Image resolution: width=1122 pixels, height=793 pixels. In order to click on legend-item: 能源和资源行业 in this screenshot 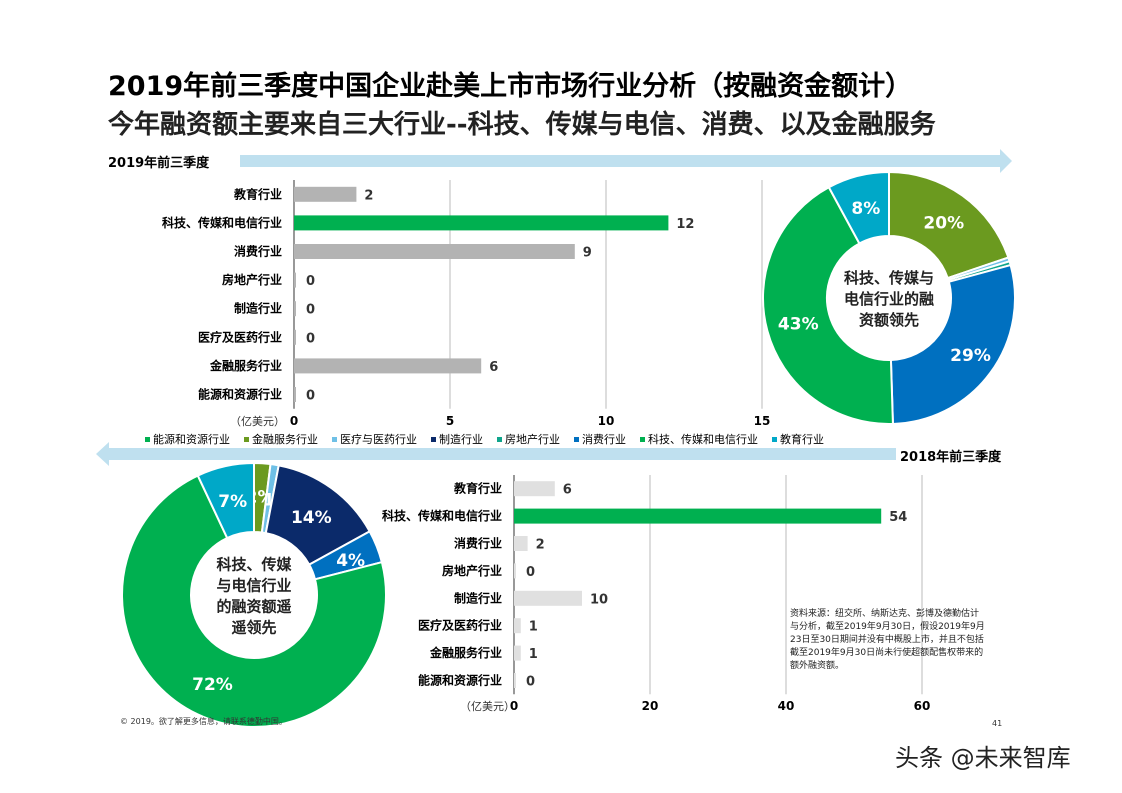, I will do `click(187, 439)`.